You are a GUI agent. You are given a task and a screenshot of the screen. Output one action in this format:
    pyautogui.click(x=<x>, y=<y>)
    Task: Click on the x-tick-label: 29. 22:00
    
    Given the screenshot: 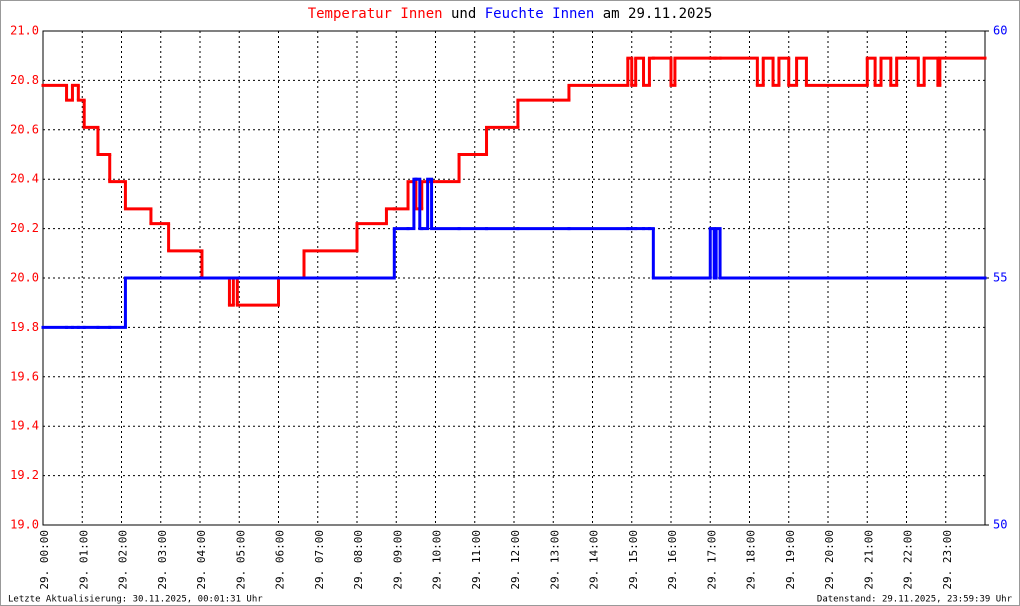 What is the action you would take?
    pyautogui.click(x=908, y=560)
    